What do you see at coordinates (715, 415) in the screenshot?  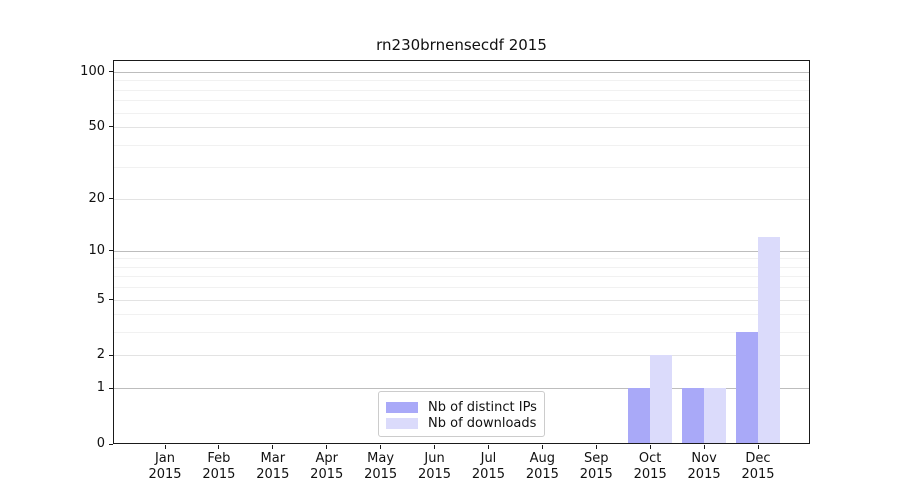 I see `bar-downloads-nov` at bounding box center [715, 415].